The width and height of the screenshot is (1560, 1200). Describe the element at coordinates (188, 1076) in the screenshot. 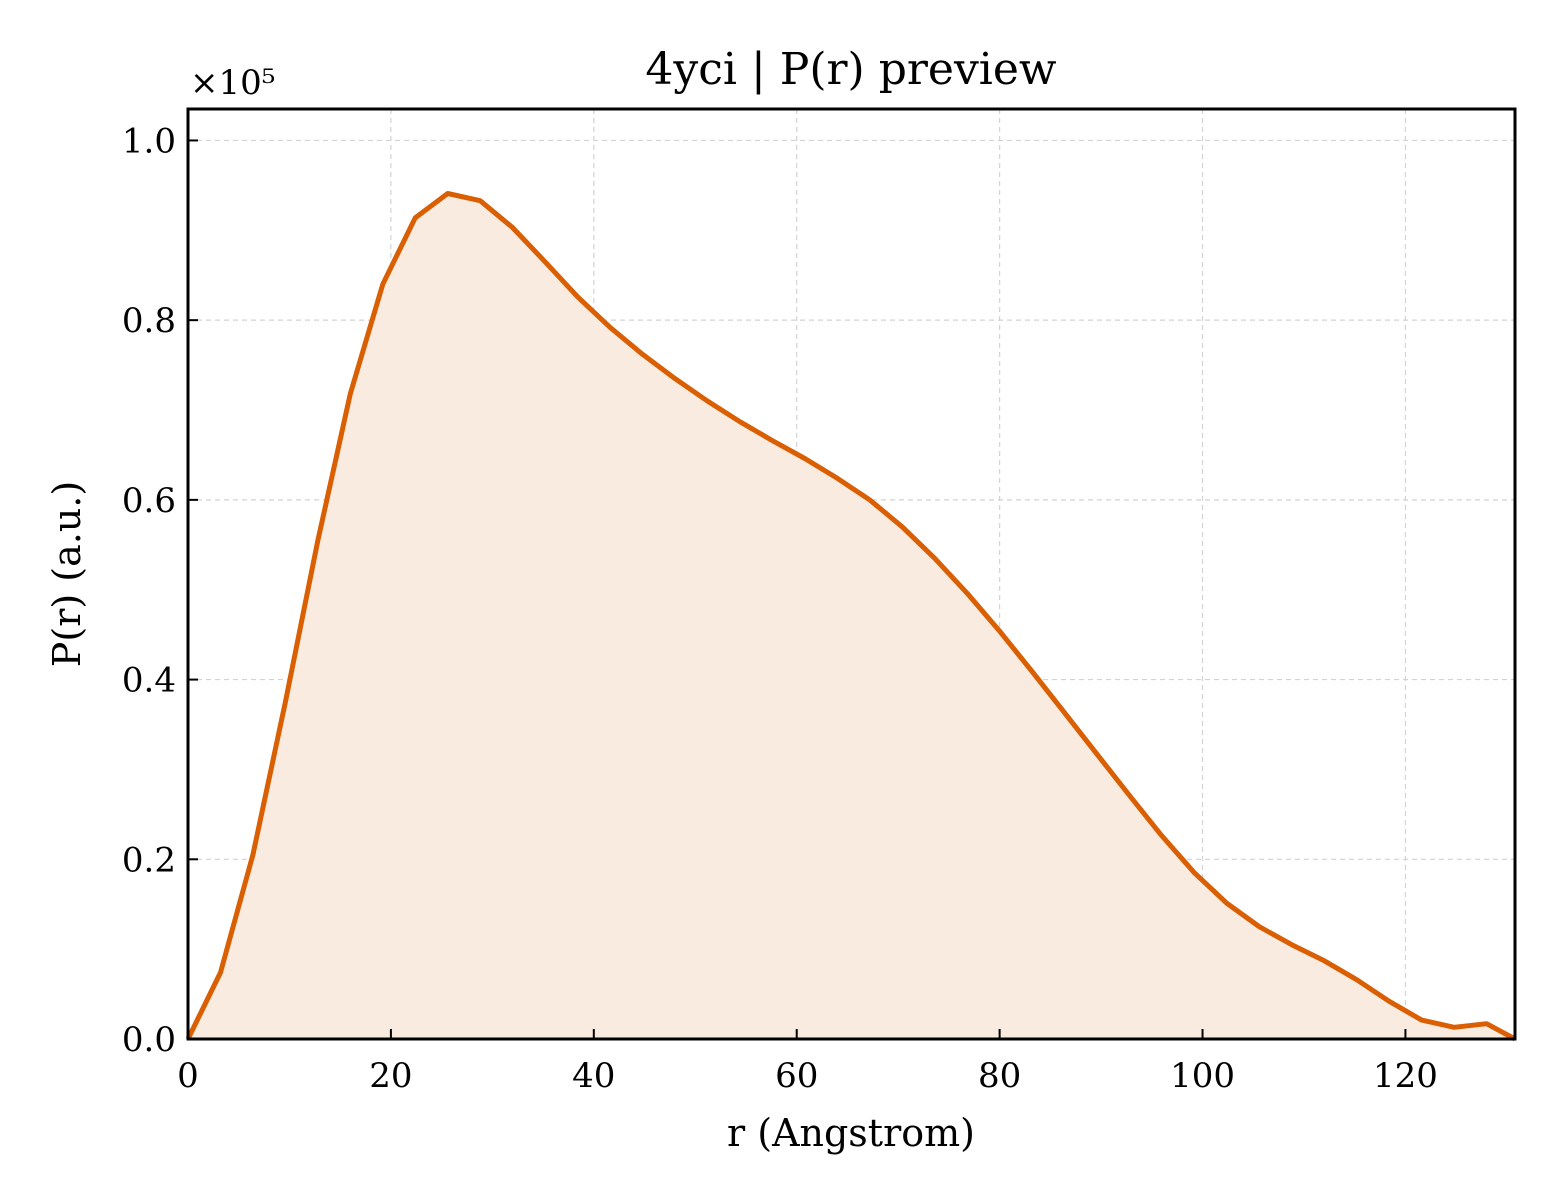

I see `x-tick-label-0: 0` at that location.